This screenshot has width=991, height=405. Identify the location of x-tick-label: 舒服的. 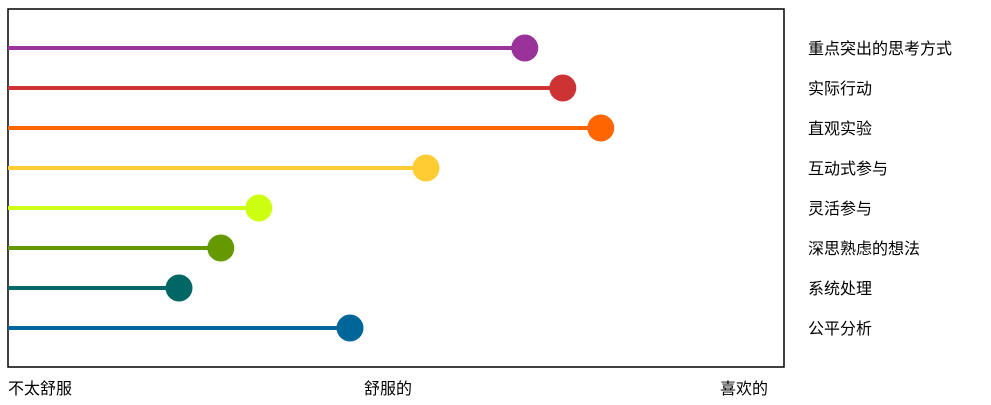
(388, 388).